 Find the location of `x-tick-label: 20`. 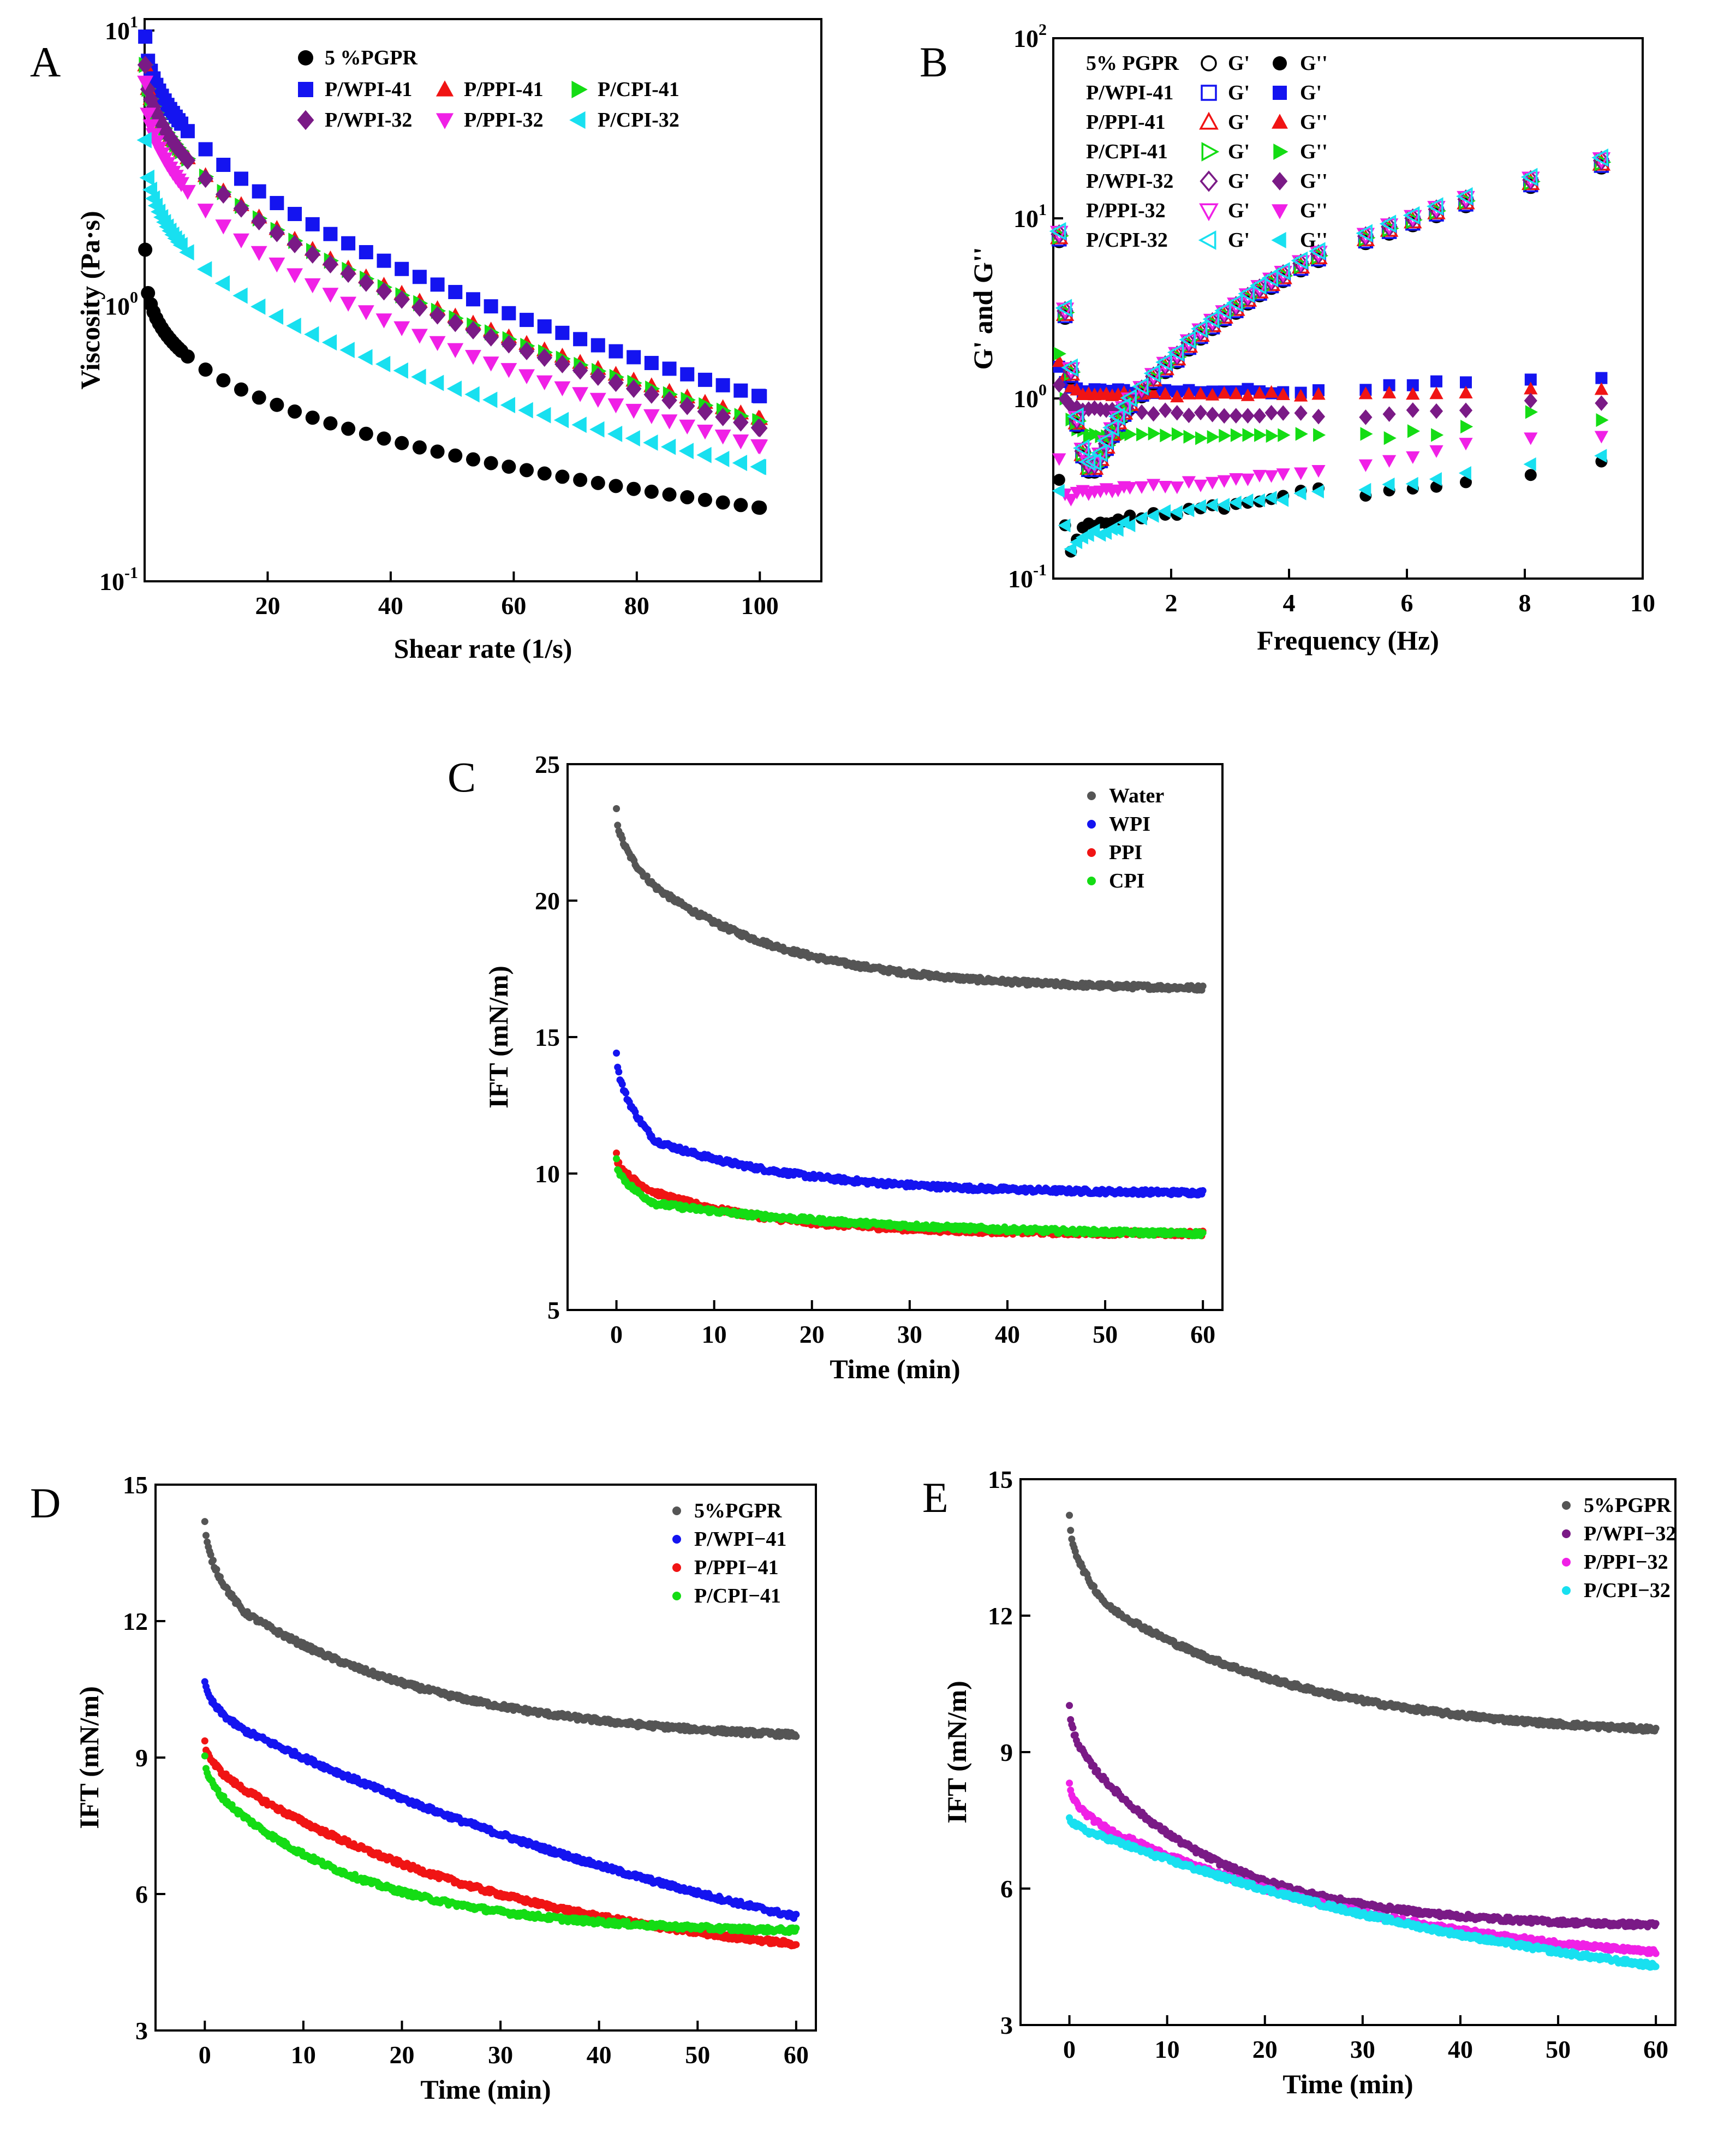

x-tick-label: 20 is located at coordinates (401, 2055).